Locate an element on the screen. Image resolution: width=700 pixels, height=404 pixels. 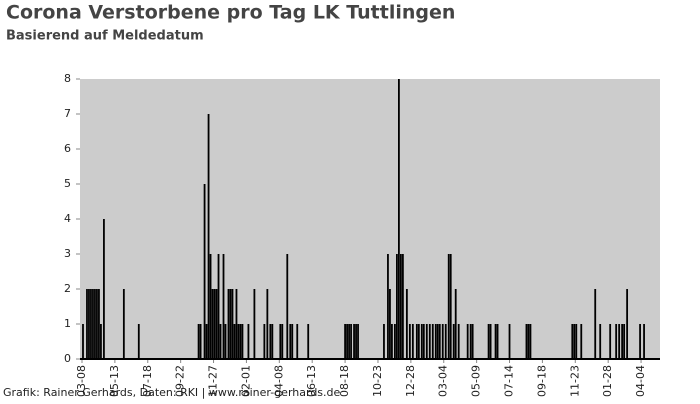
y-tick-label: 1 is located at coordinates (67, 323).